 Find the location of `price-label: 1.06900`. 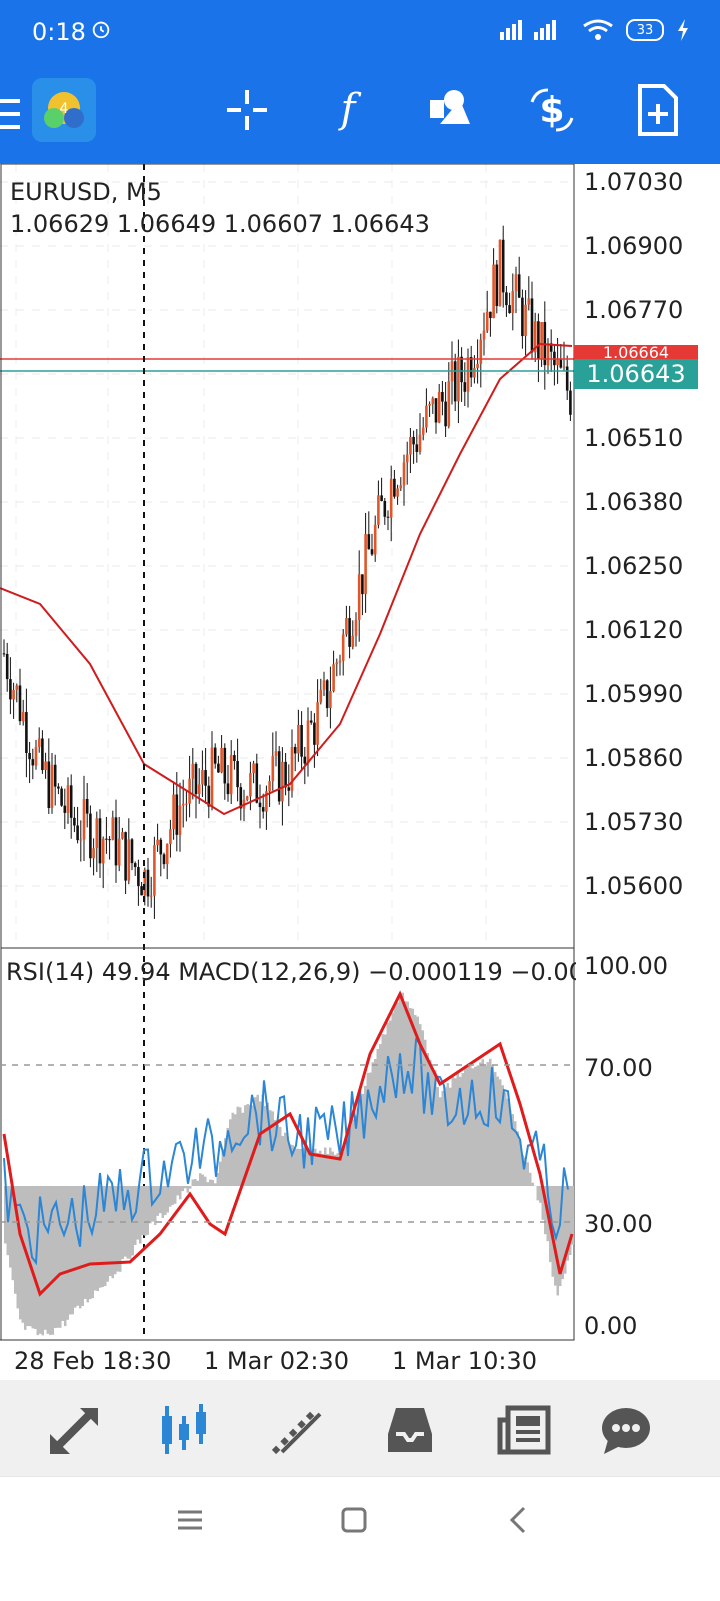

price-label: 1.06900 is located at coordinates (633, 246).